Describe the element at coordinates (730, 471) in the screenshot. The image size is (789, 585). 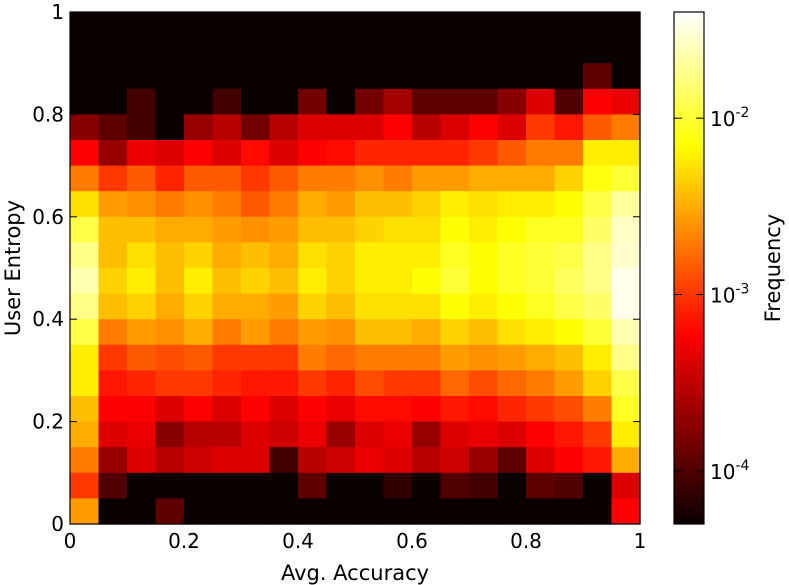
I see `colorbar-tick-label: 10-4` at that location.